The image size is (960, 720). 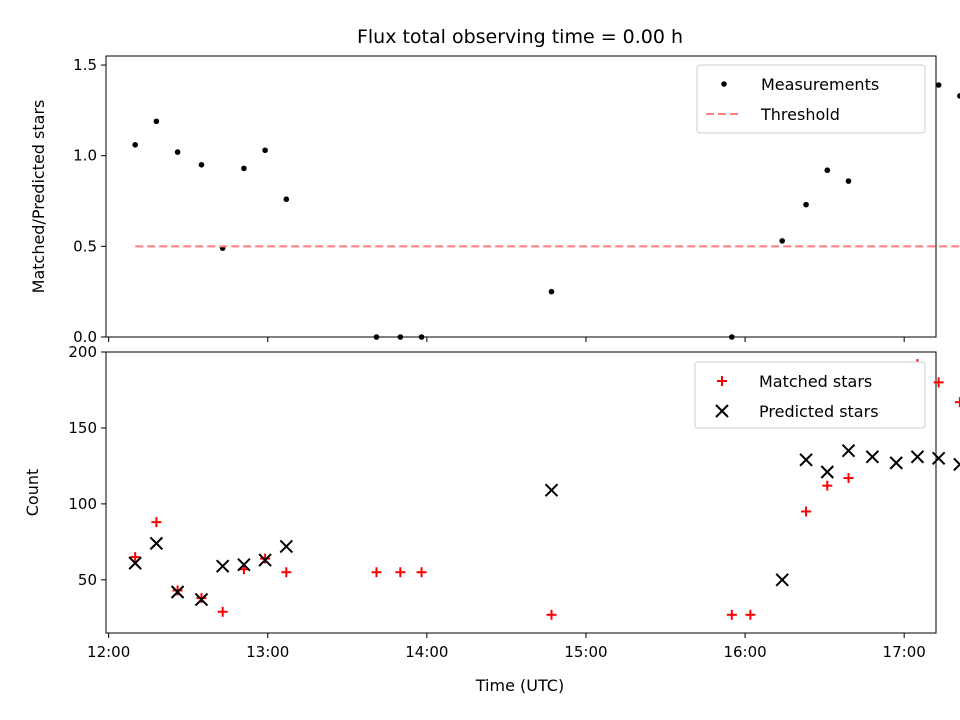 I want to click on x-axis-label: Time (UTC), so click(x=519, y=685).